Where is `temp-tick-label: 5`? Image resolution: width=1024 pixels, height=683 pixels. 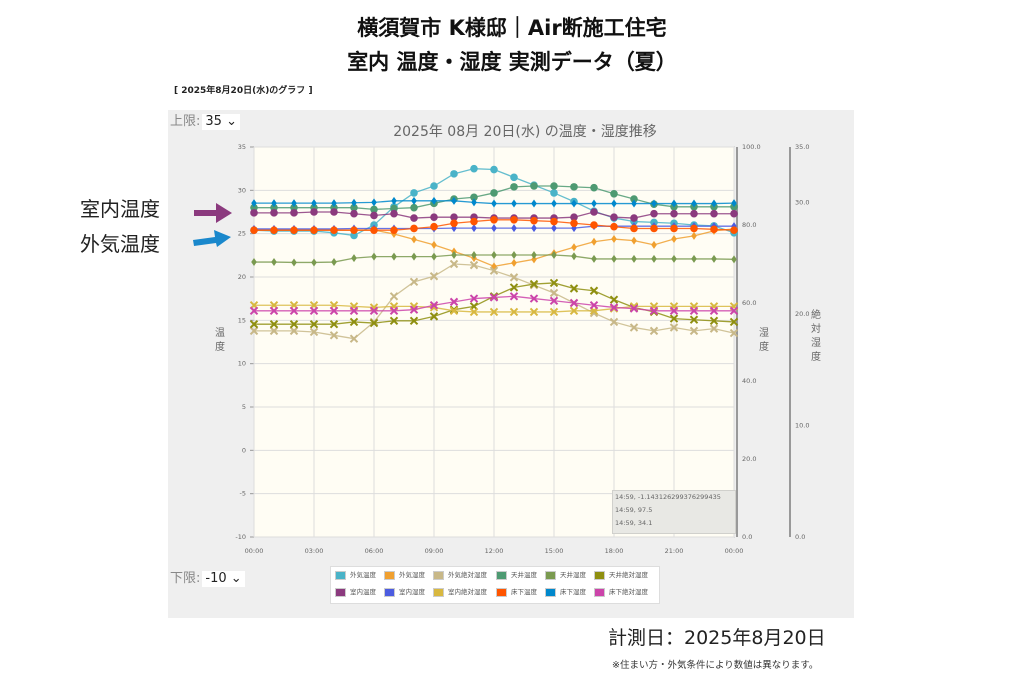 temp-tick-label: 5 is located at coordinates (244, 407).